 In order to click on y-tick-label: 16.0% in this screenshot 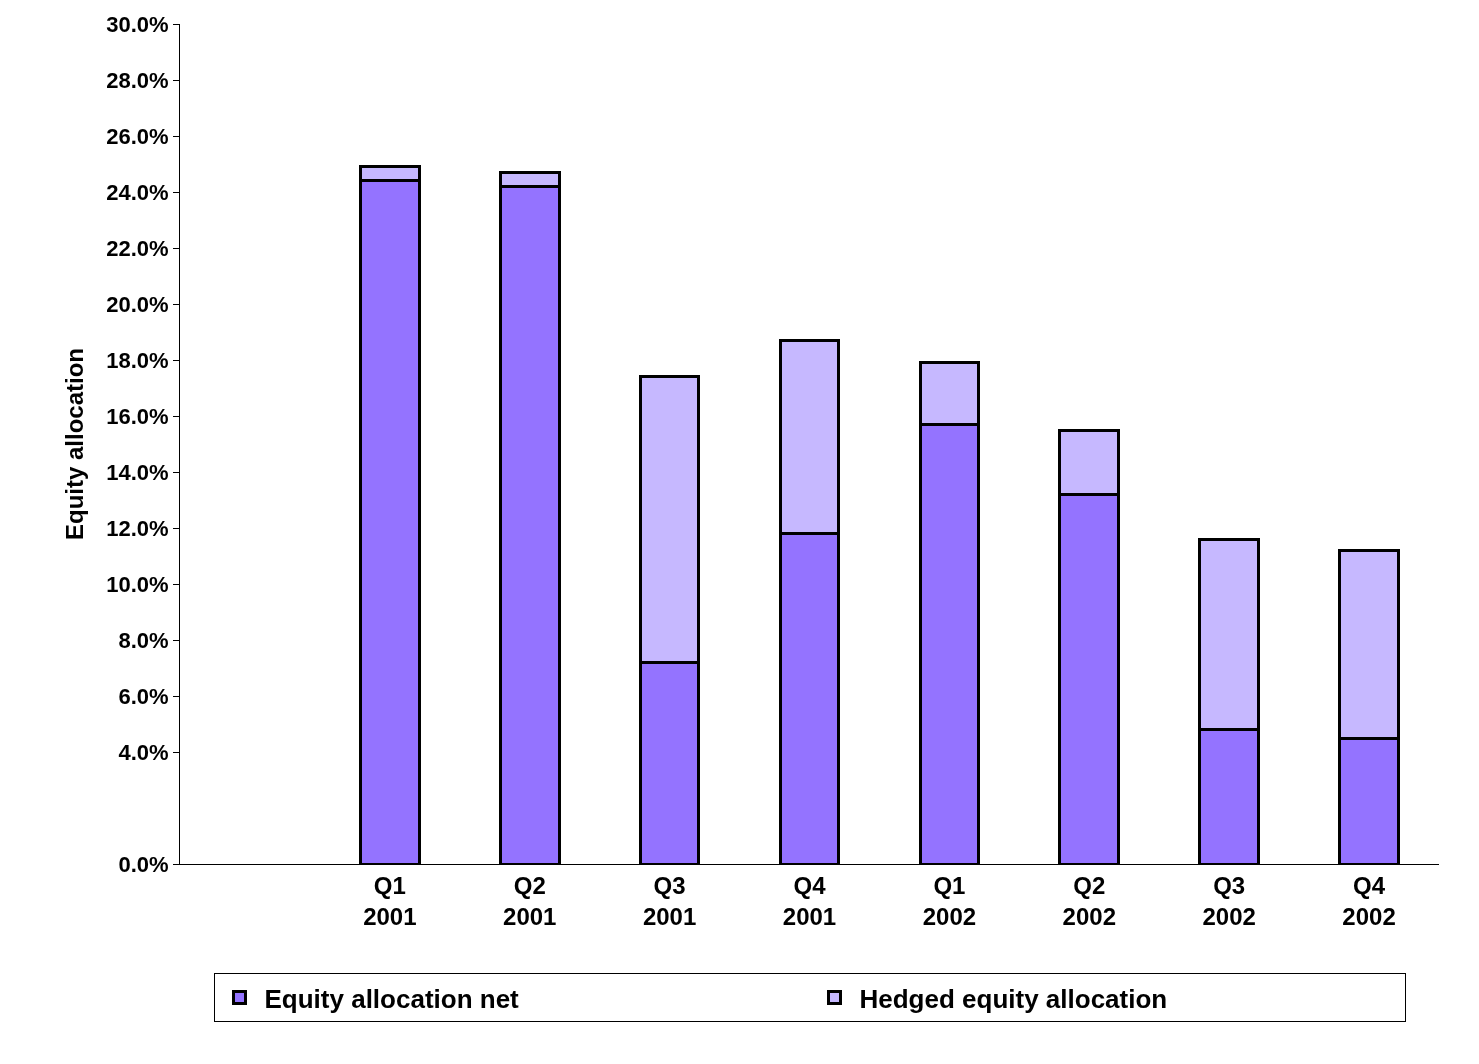, I will do `click(137, 416)`.